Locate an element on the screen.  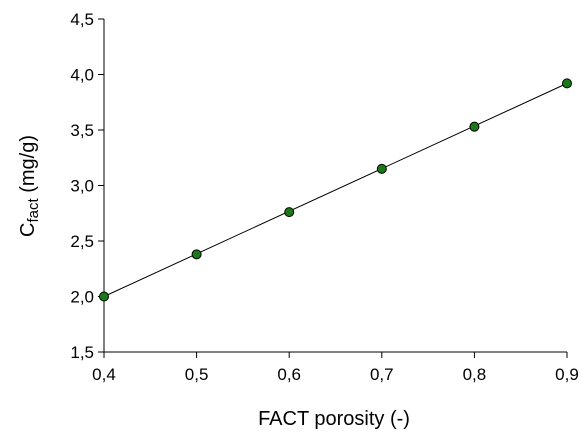
y-tick-label: 1,5 is located at coordinates (82, 352).